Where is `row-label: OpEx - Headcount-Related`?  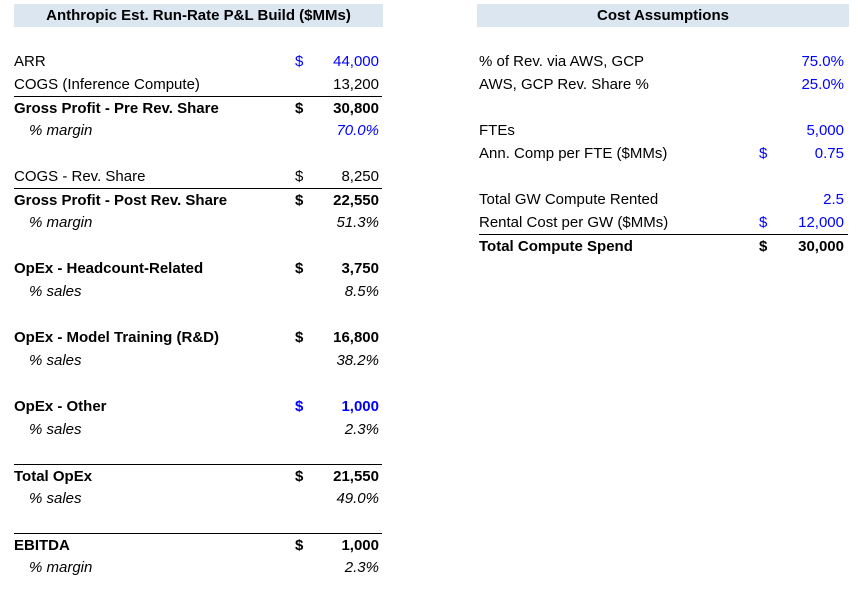 row-label: OpEx - Headcount-Related is located at coordinates (109, 268).